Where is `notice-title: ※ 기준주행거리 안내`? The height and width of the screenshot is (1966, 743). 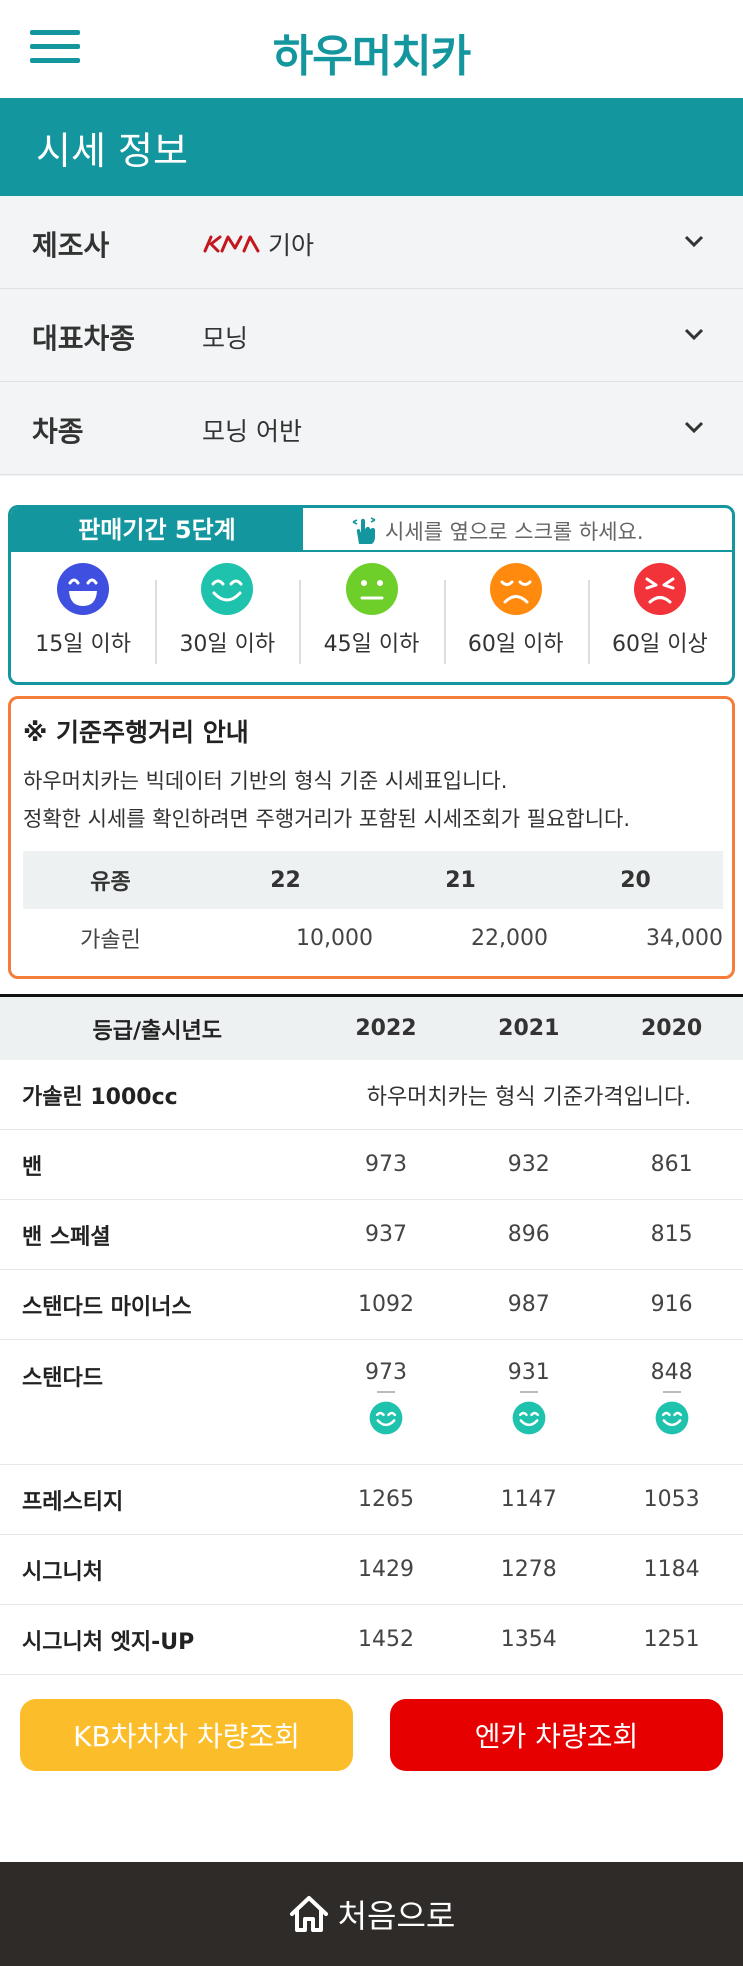 notice-title: ※ 기준주행거리 안내 is located at coordinates (136, 732).